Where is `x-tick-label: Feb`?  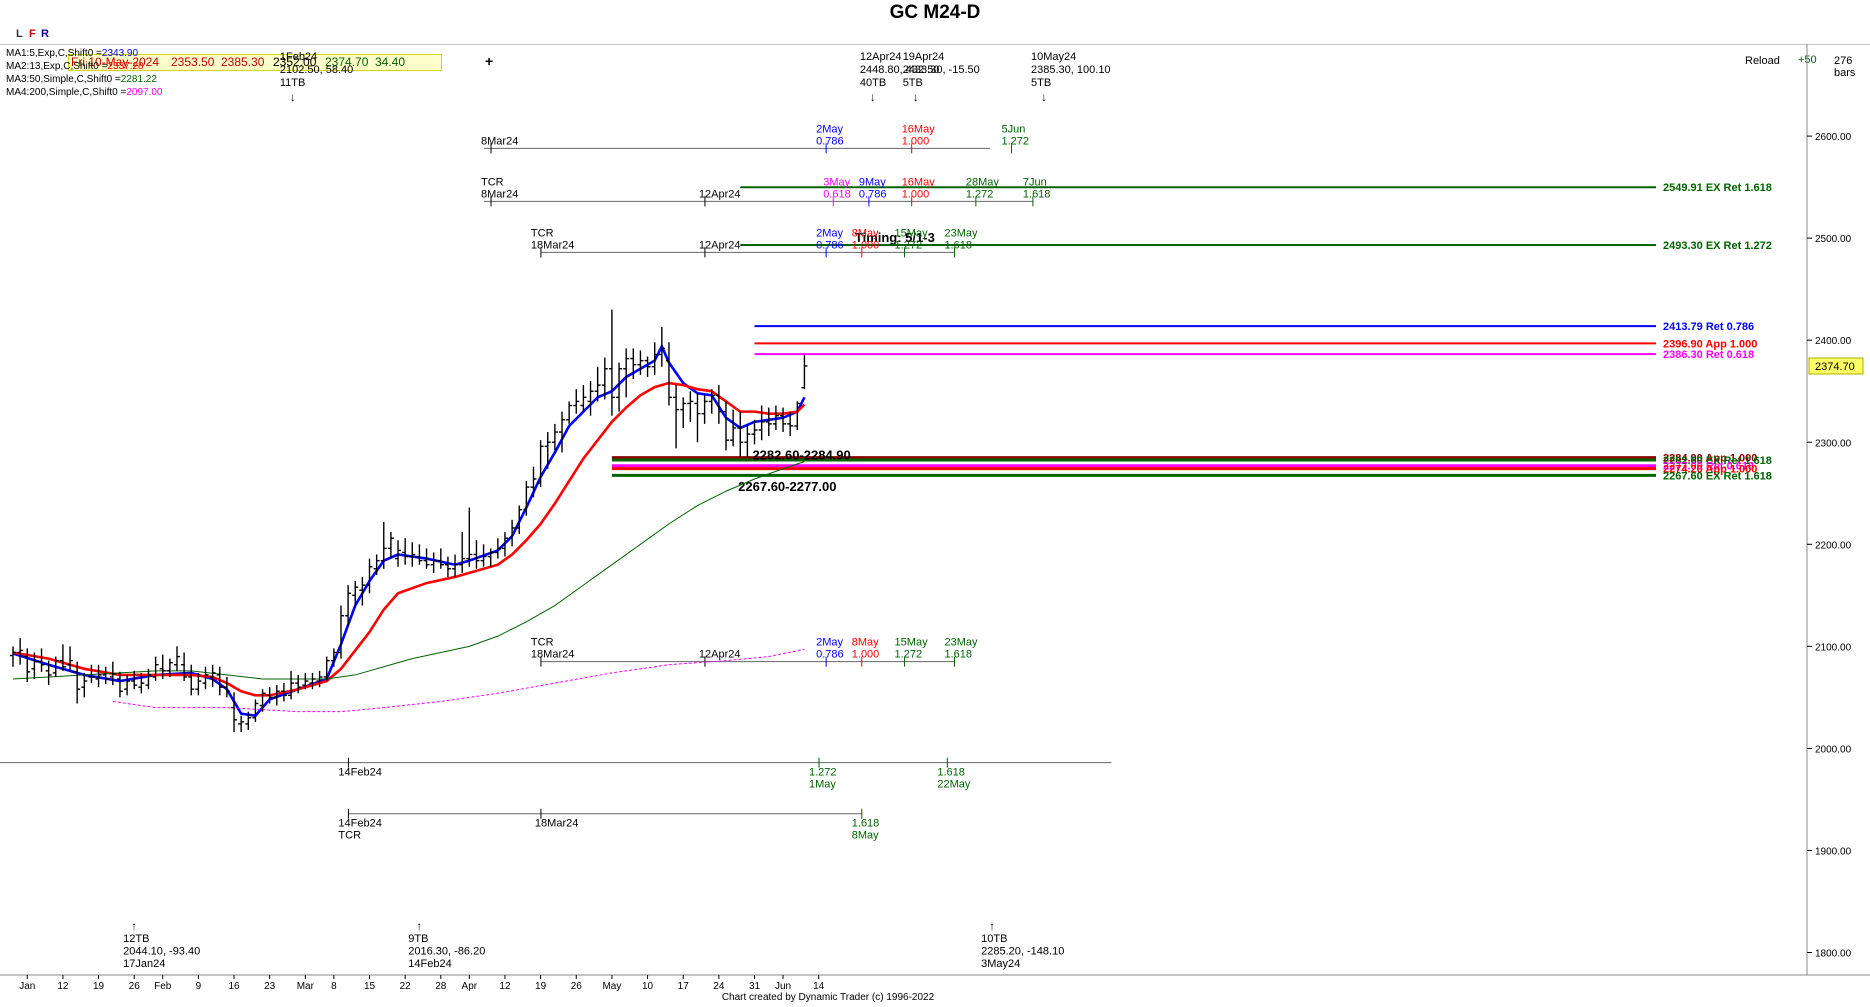 x-tick-label: Feb is located at coordinates (163, 986).